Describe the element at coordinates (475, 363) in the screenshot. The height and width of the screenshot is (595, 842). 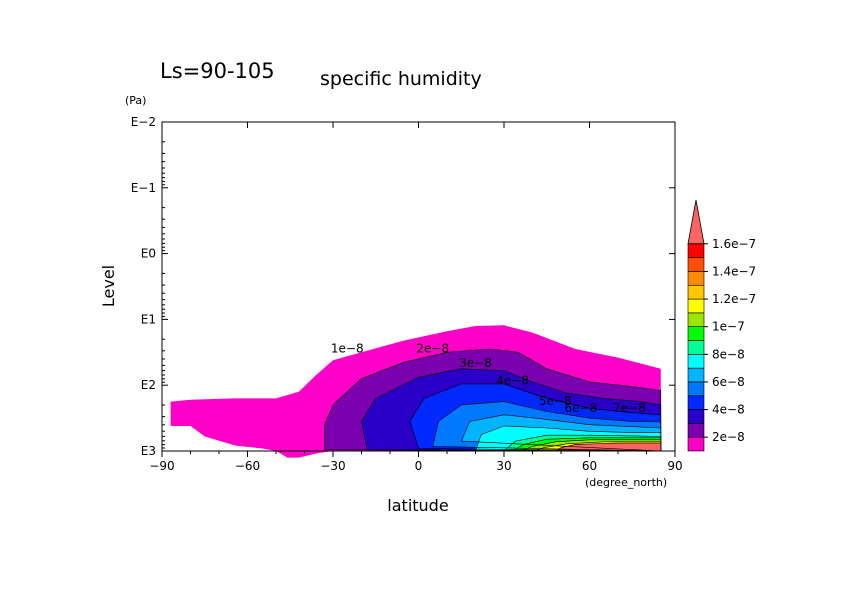
I see `contour-label: 3e−8` at that location.